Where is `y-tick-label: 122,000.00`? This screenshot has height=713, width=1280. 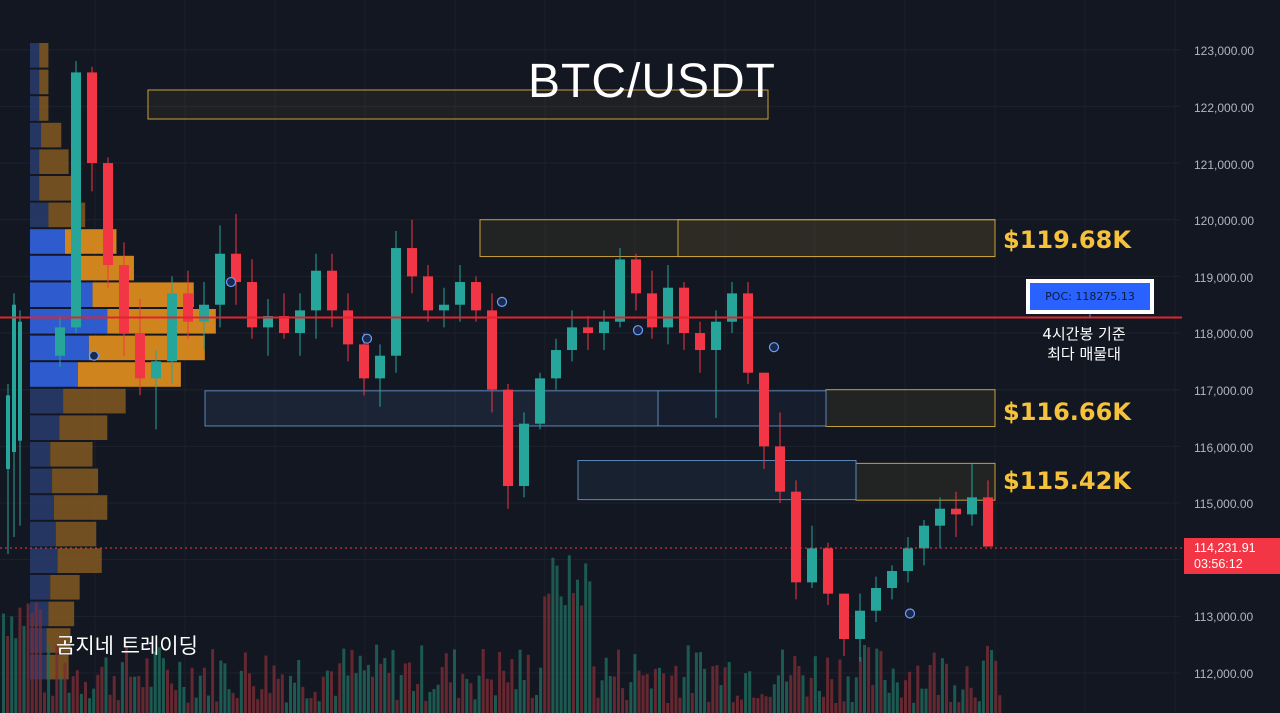
y-tick-label: 122,000.00 is located at coordinates (1224, 108).